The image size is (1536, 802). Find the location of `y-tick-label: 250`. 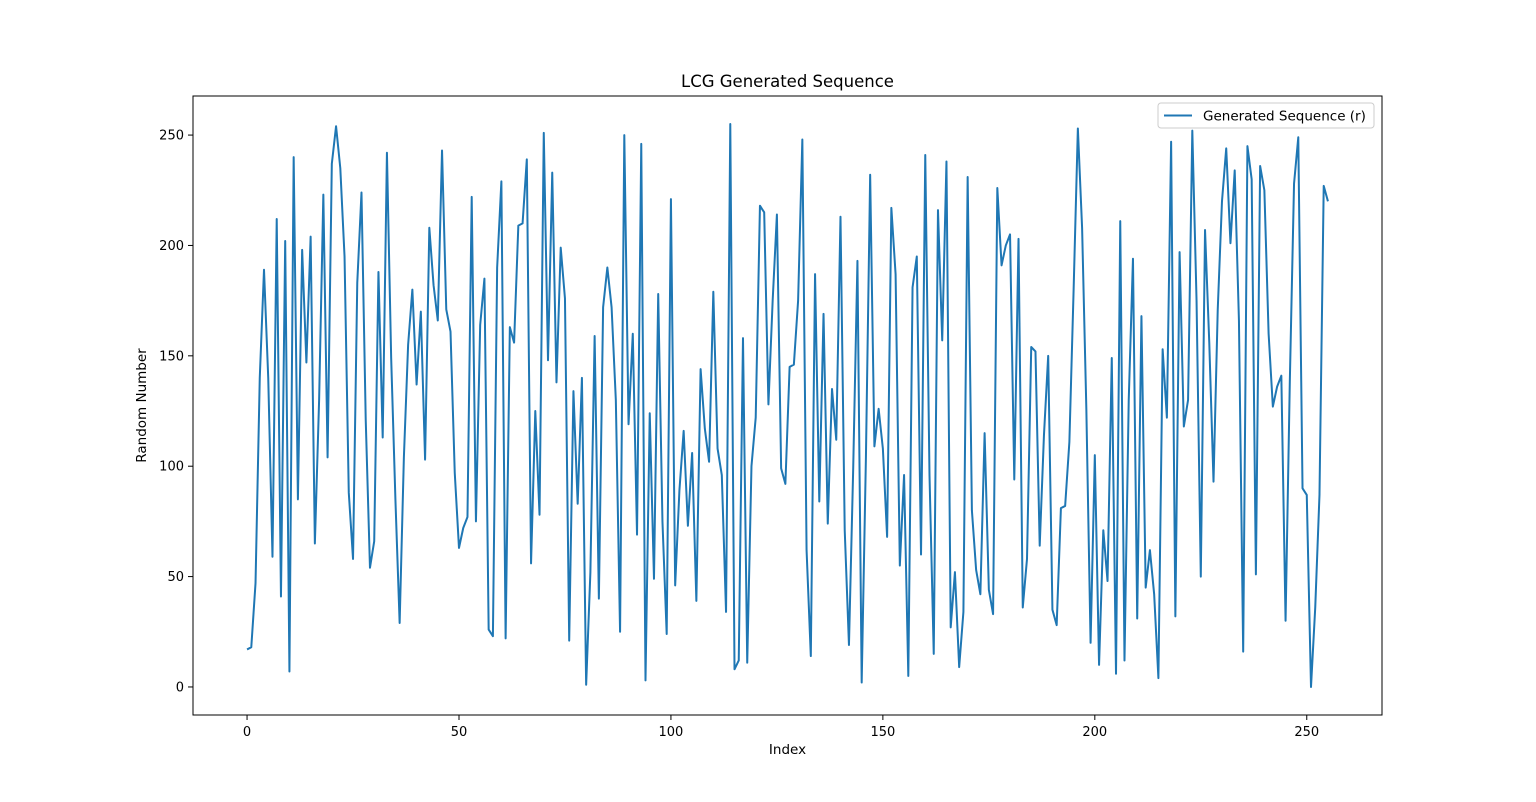

y-tick-label: 250 is located at coordinates (171, 136).